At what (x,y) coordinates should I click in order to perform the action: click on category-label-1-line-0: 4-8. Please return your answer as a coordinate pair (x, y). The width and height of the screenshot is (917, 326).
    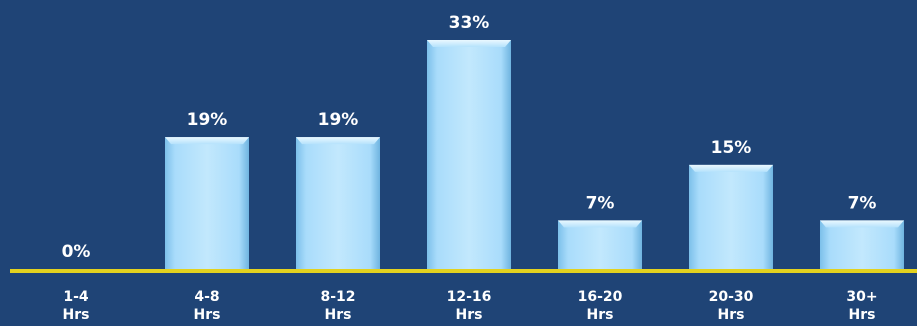
    Looking at the image, I should click on (206, 297).